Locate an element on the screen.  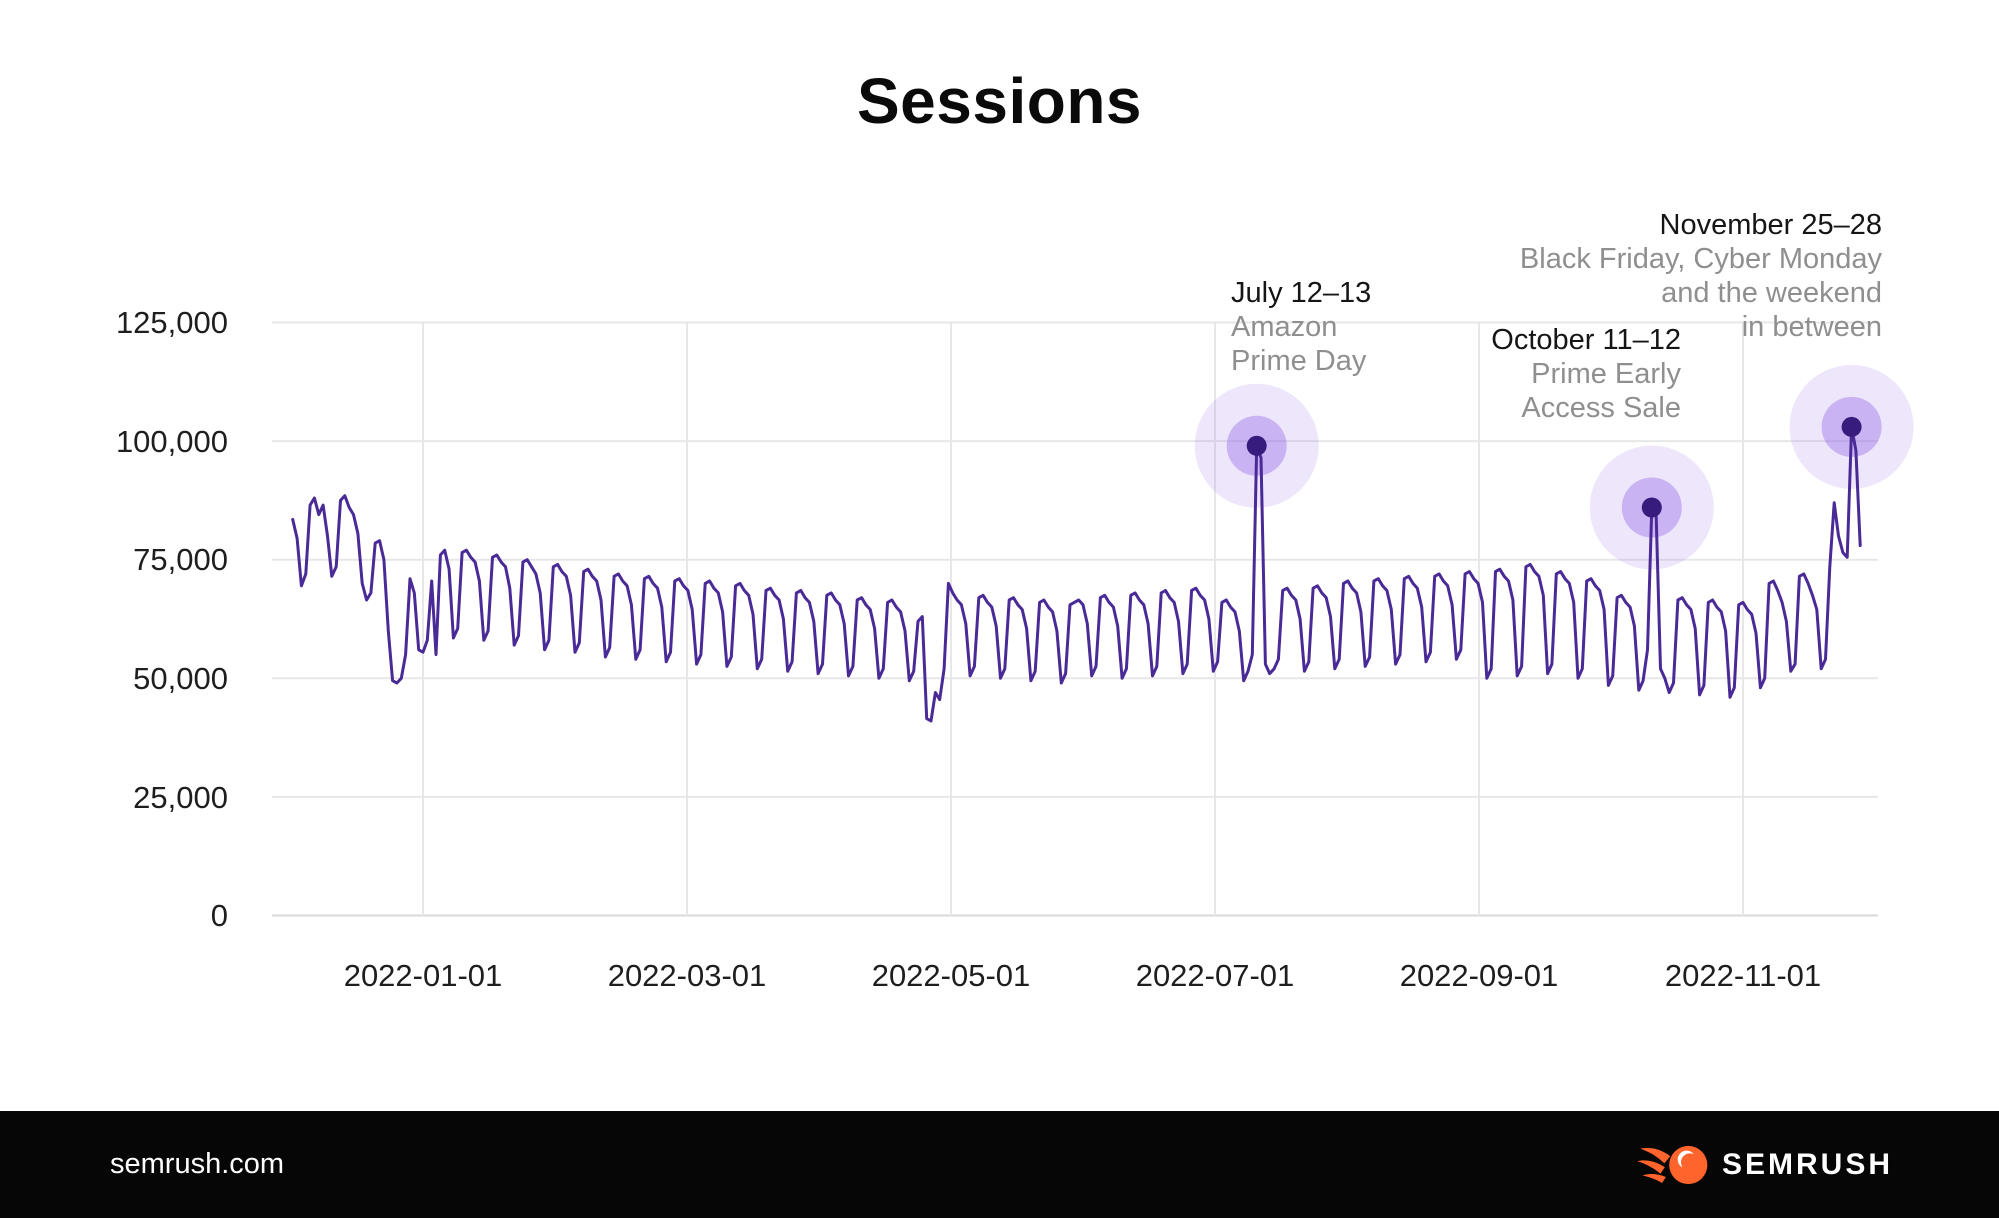
y-tick-label: 0 is located at coordinates (219, 915).